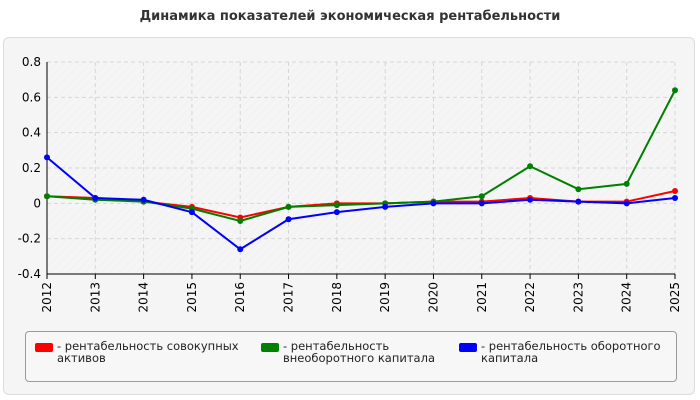  Describe the element at coordinates (44, 347) in the screenshot. I see `legend-swatch-total-assets` at that location.